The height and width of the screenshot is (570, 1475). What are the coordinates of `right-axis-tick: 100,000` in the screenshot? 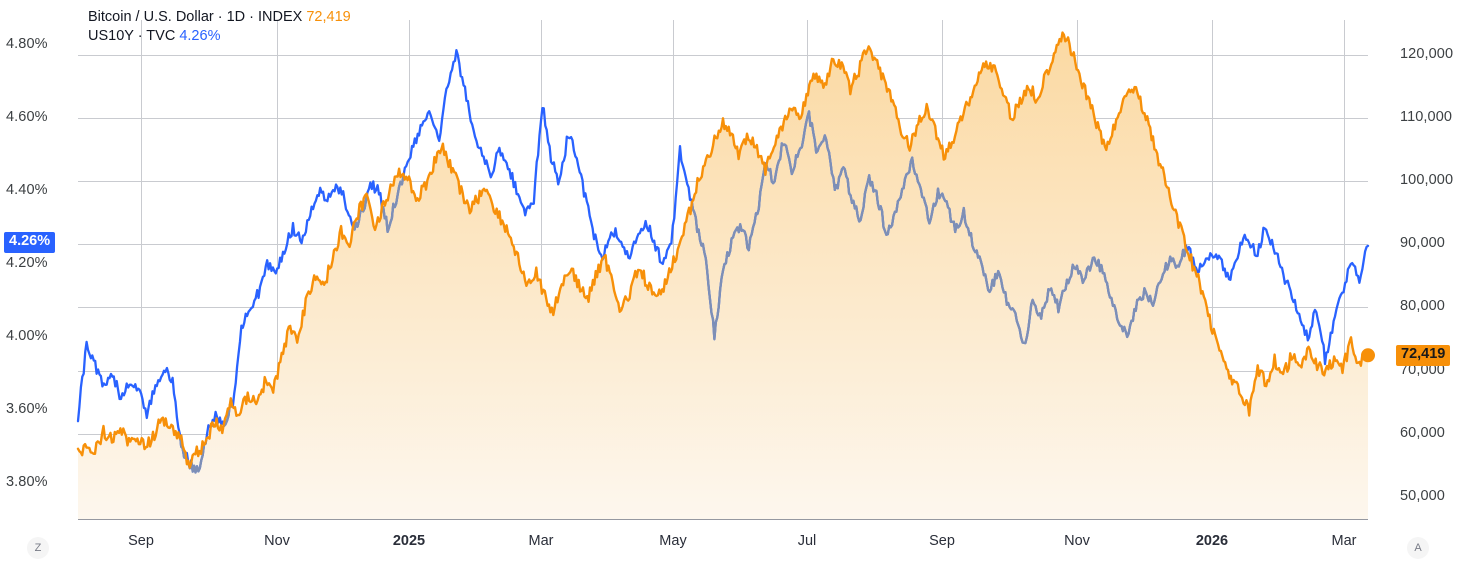 It's located at (1427, 180).